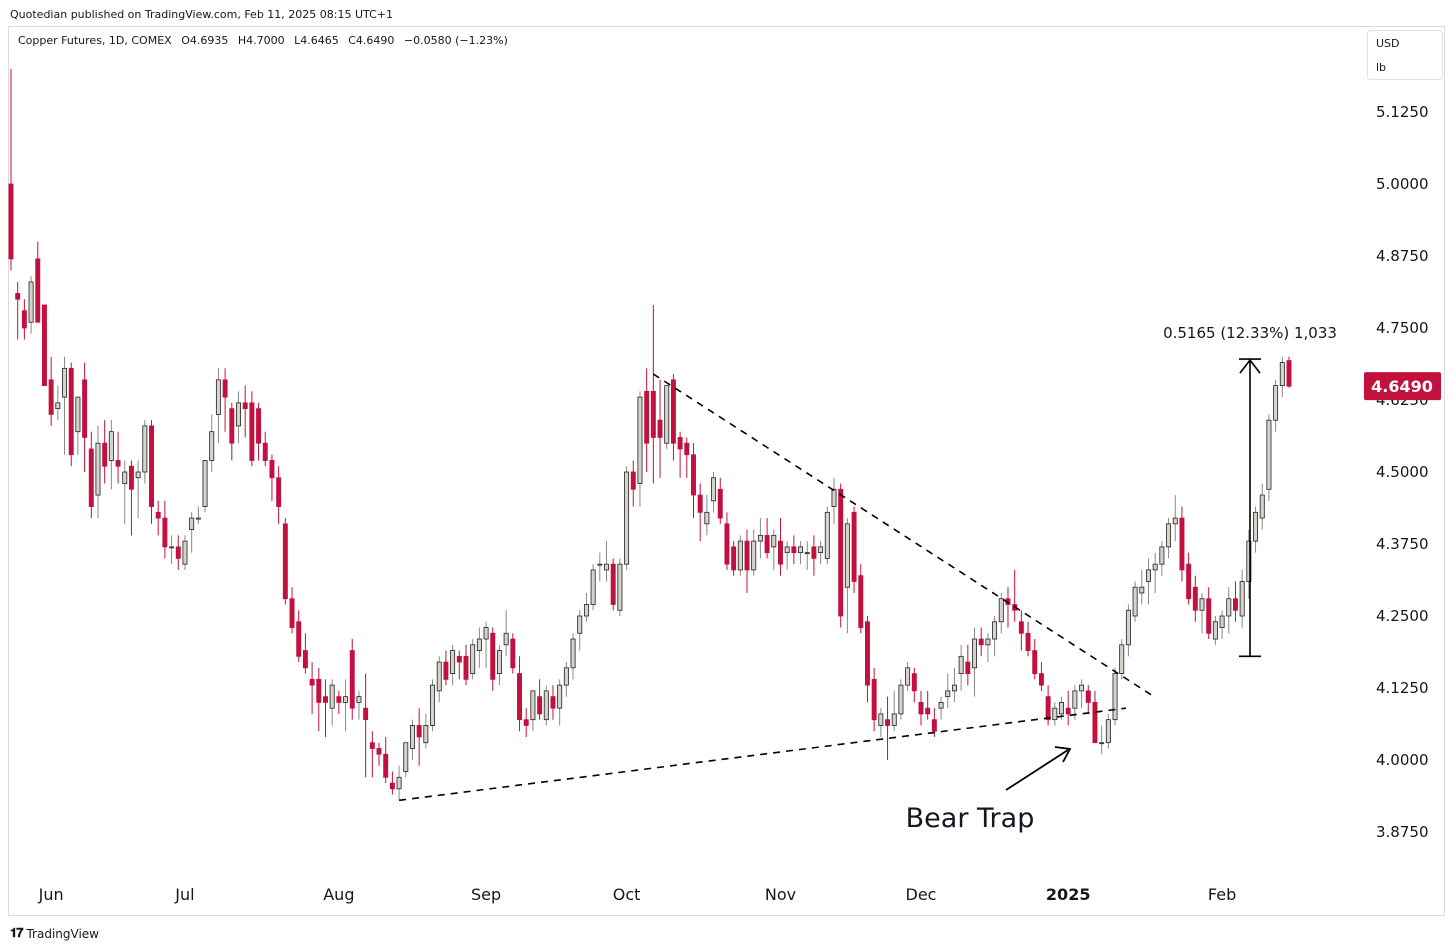  Describe the element at coordinates (1402, 832) in the screenshot. I see `y-tick-label: 3.8750` at that location.